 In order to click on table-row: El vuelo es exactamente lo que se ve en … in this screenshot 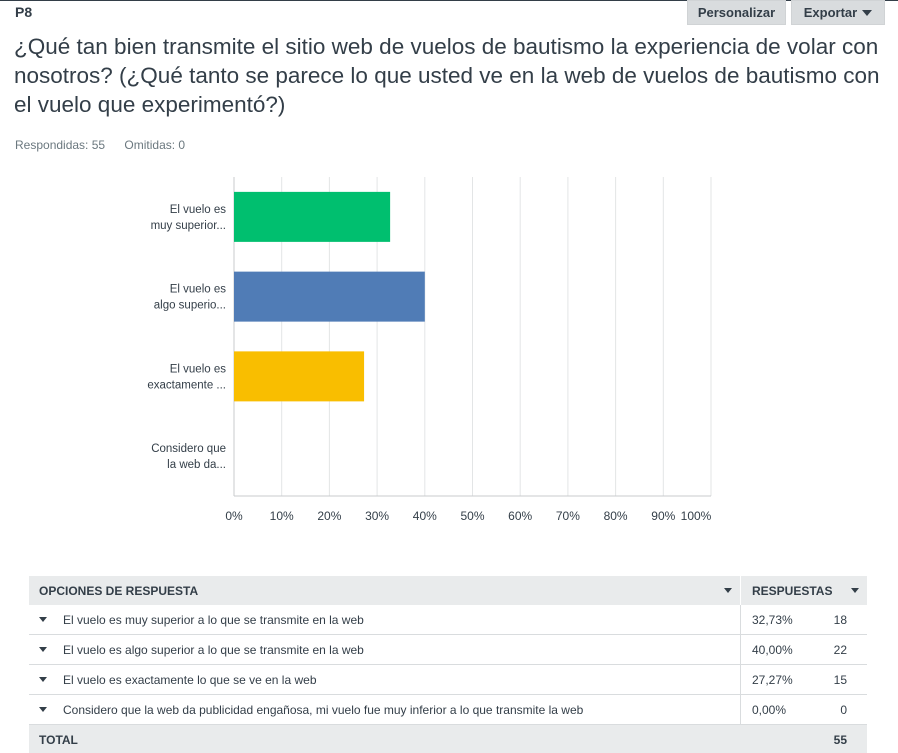, I will do `click(448, 680)`.